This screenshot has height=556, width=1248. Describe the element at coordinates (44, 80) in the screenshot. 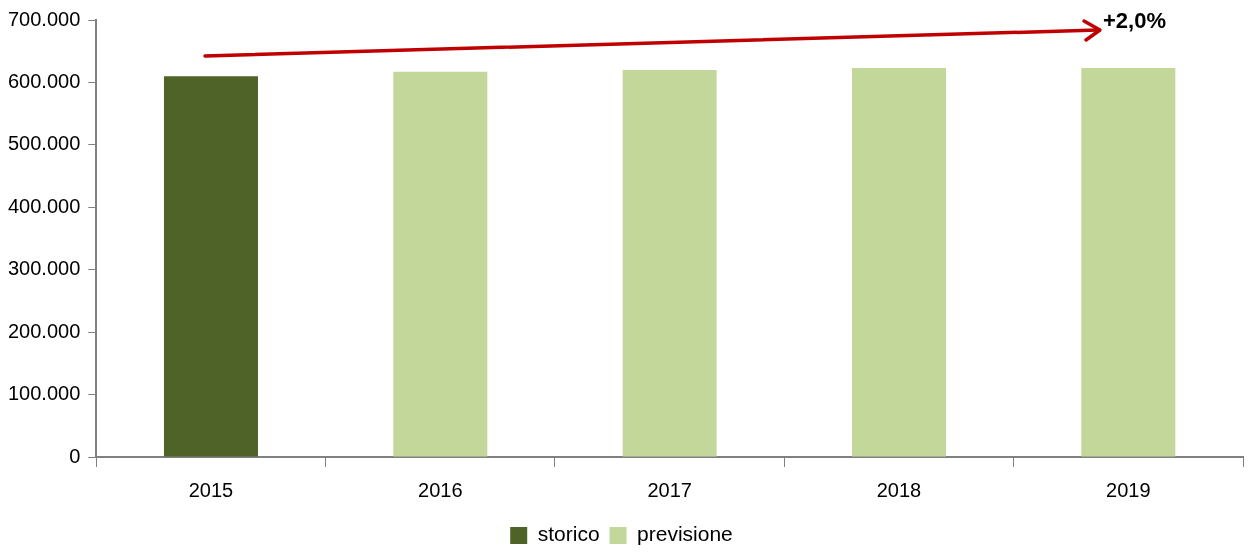

I see `y-tick-label: 600.000` at that location.